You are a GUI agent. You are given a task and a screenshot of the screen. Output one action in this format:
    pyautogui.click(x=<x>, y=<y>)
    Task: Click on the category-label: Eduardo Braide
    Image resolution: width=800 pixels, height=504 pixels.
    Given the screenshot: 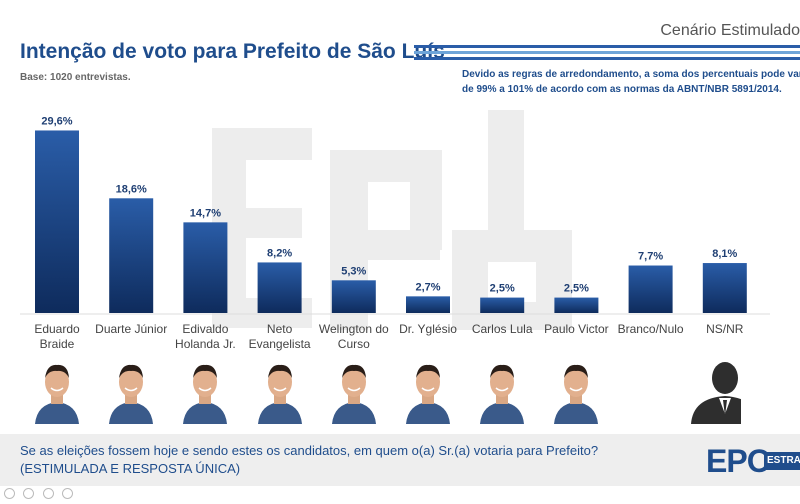 What is the action you would take?
    pyautogui.click(x=57, y=336)
    